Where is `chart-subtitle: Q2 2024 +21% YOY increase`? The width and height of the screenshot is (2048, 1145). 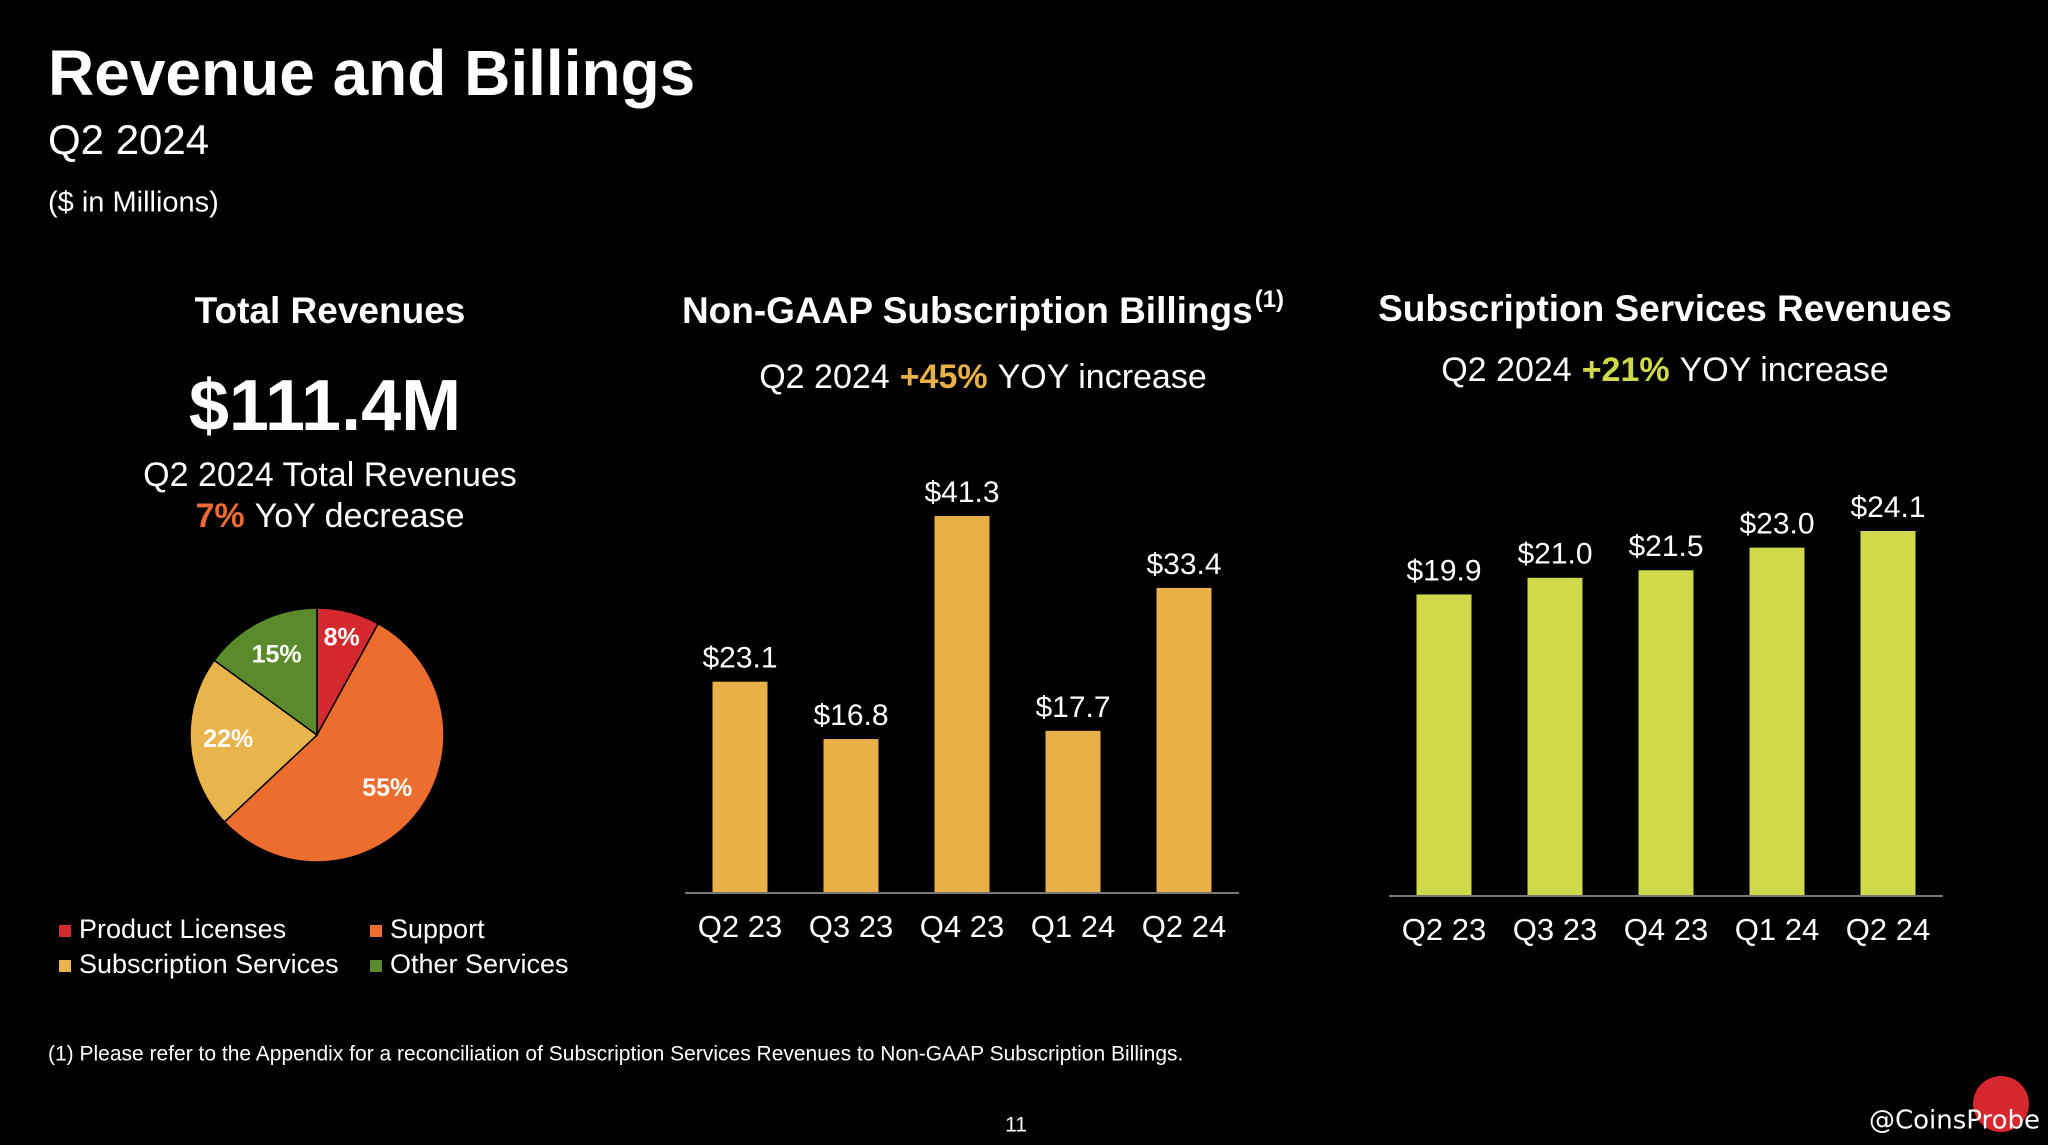 chart-subtitle: Q2 2024 +21% YOY increase is located at coordinates (1665, 370).